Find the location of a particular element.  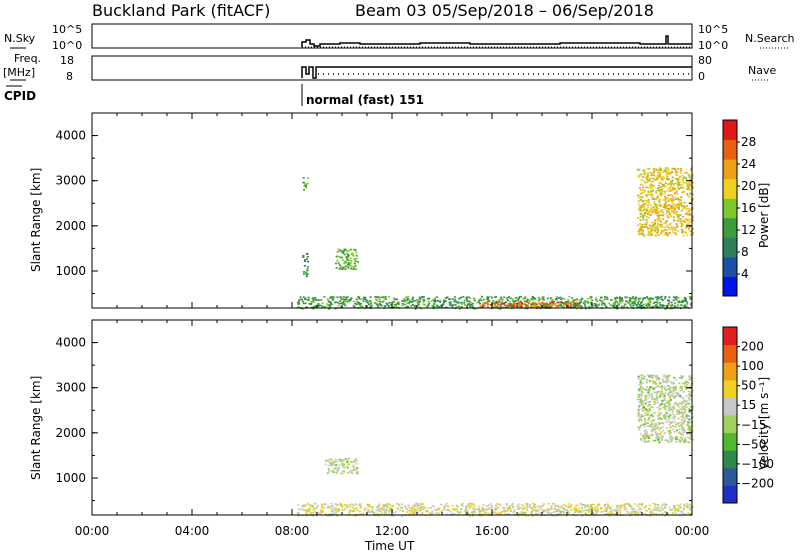

nave-label: Nave is located at coordinates (762, 70).